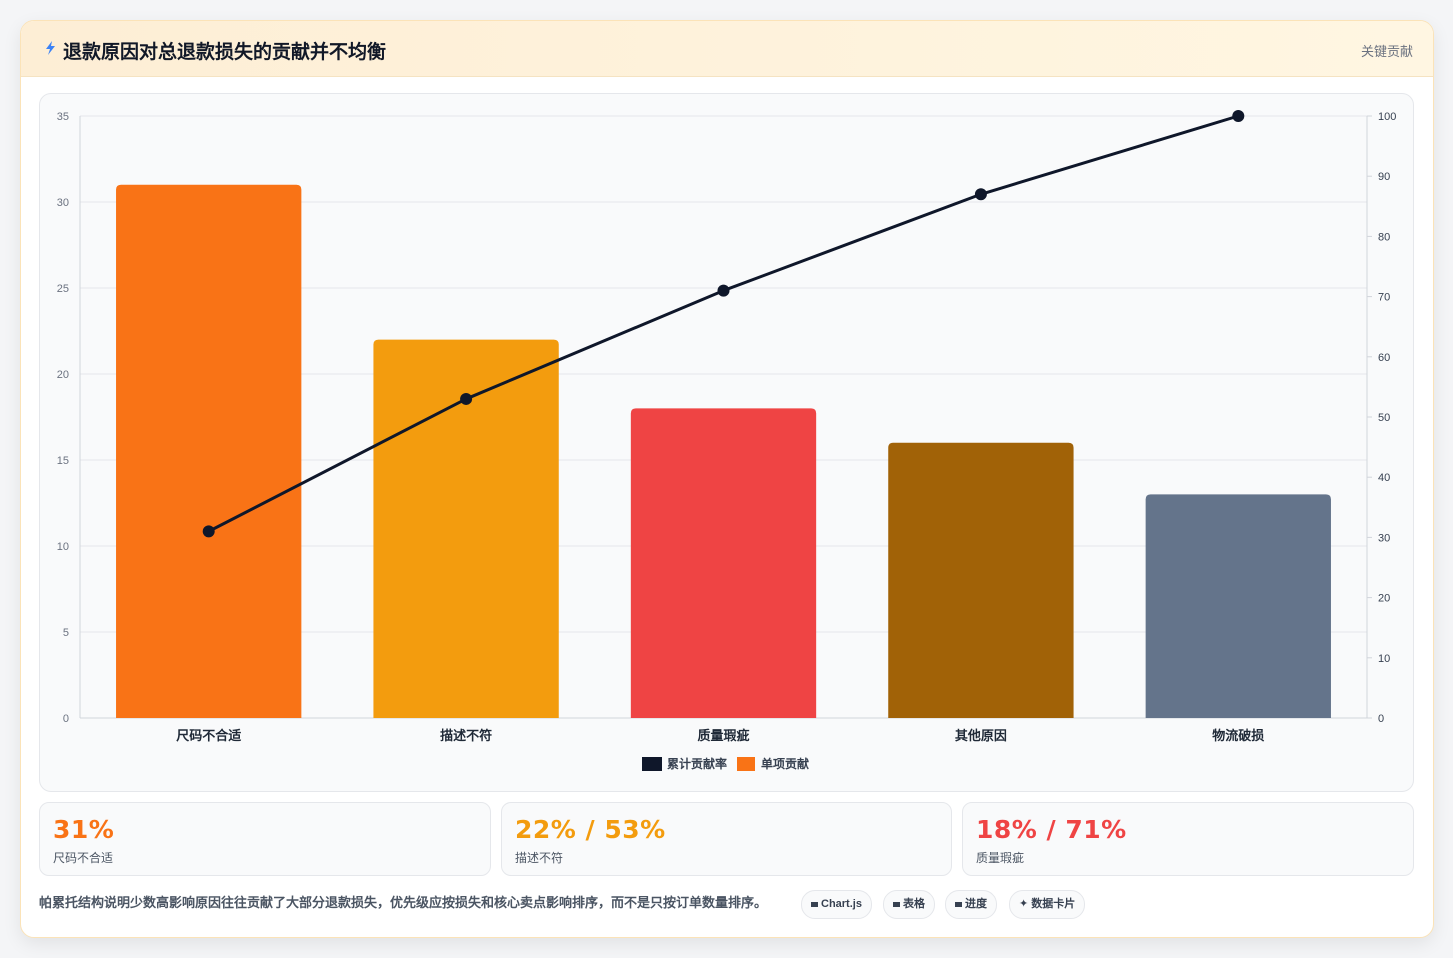 The height and width of the screenshot is (958, 1453). Describe the element at coordinates (66, 633) in the screenshot. I see `y-axis-tick-label: 5` at that location.